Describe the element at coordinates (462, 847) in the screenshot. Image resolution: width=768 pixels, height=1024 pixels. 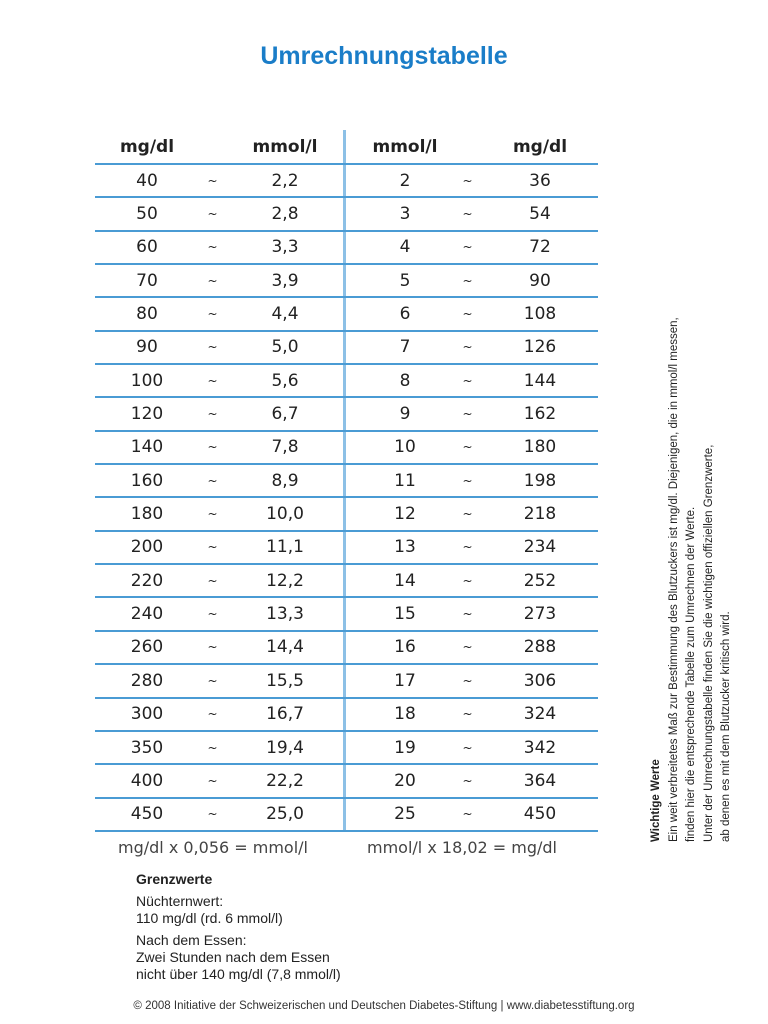
I see `formula-mmol-to-mgdl: mmol/l x 18,02 = mg/dl` at that location.